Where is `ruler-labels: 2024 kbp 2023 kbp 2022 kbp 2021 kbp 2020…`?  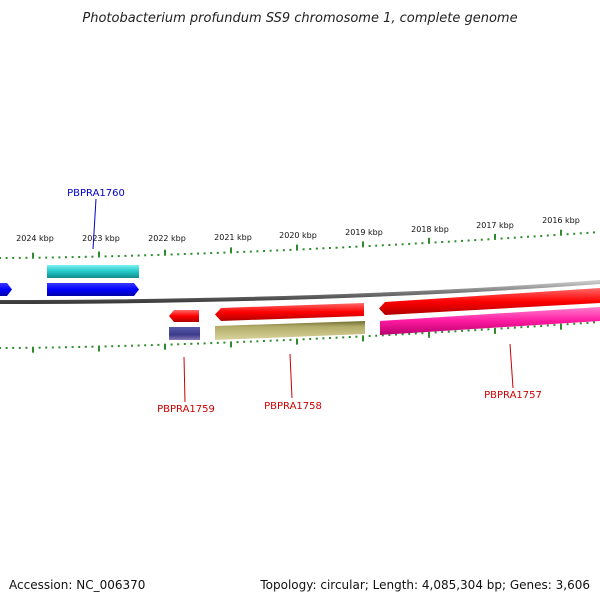 ruler-labels: 2024 kbp 2023 kbp 2022 kbp 2021 kbp 2020… is located at coordinates (298, 229).